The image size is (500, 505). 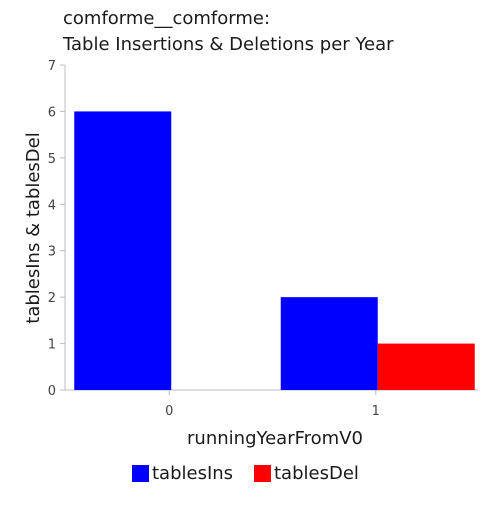 I want to click on y-tick-label: 5, so click(x=52, y=159).